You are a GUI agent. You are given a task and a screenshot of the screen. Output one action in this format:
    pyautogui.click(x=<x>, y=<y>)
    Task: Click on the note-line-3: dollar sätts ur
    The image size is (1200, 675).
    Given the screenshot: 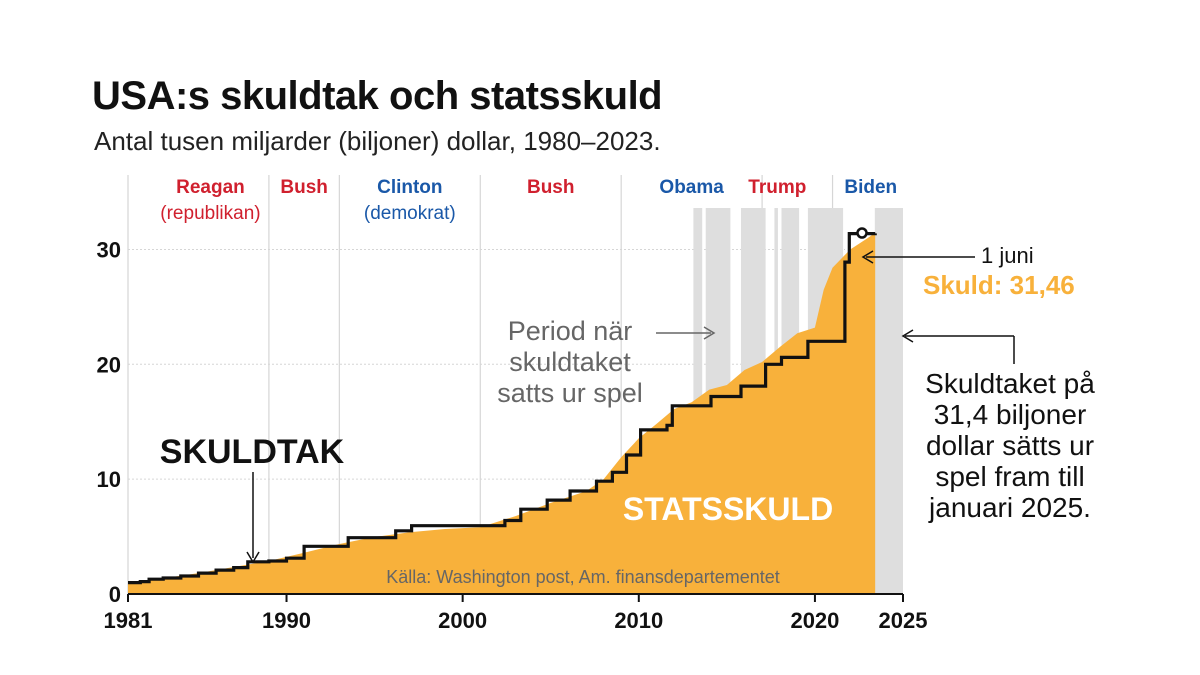 What is the action you would take?
    pyautogui.click(x=1010, y=445)
    